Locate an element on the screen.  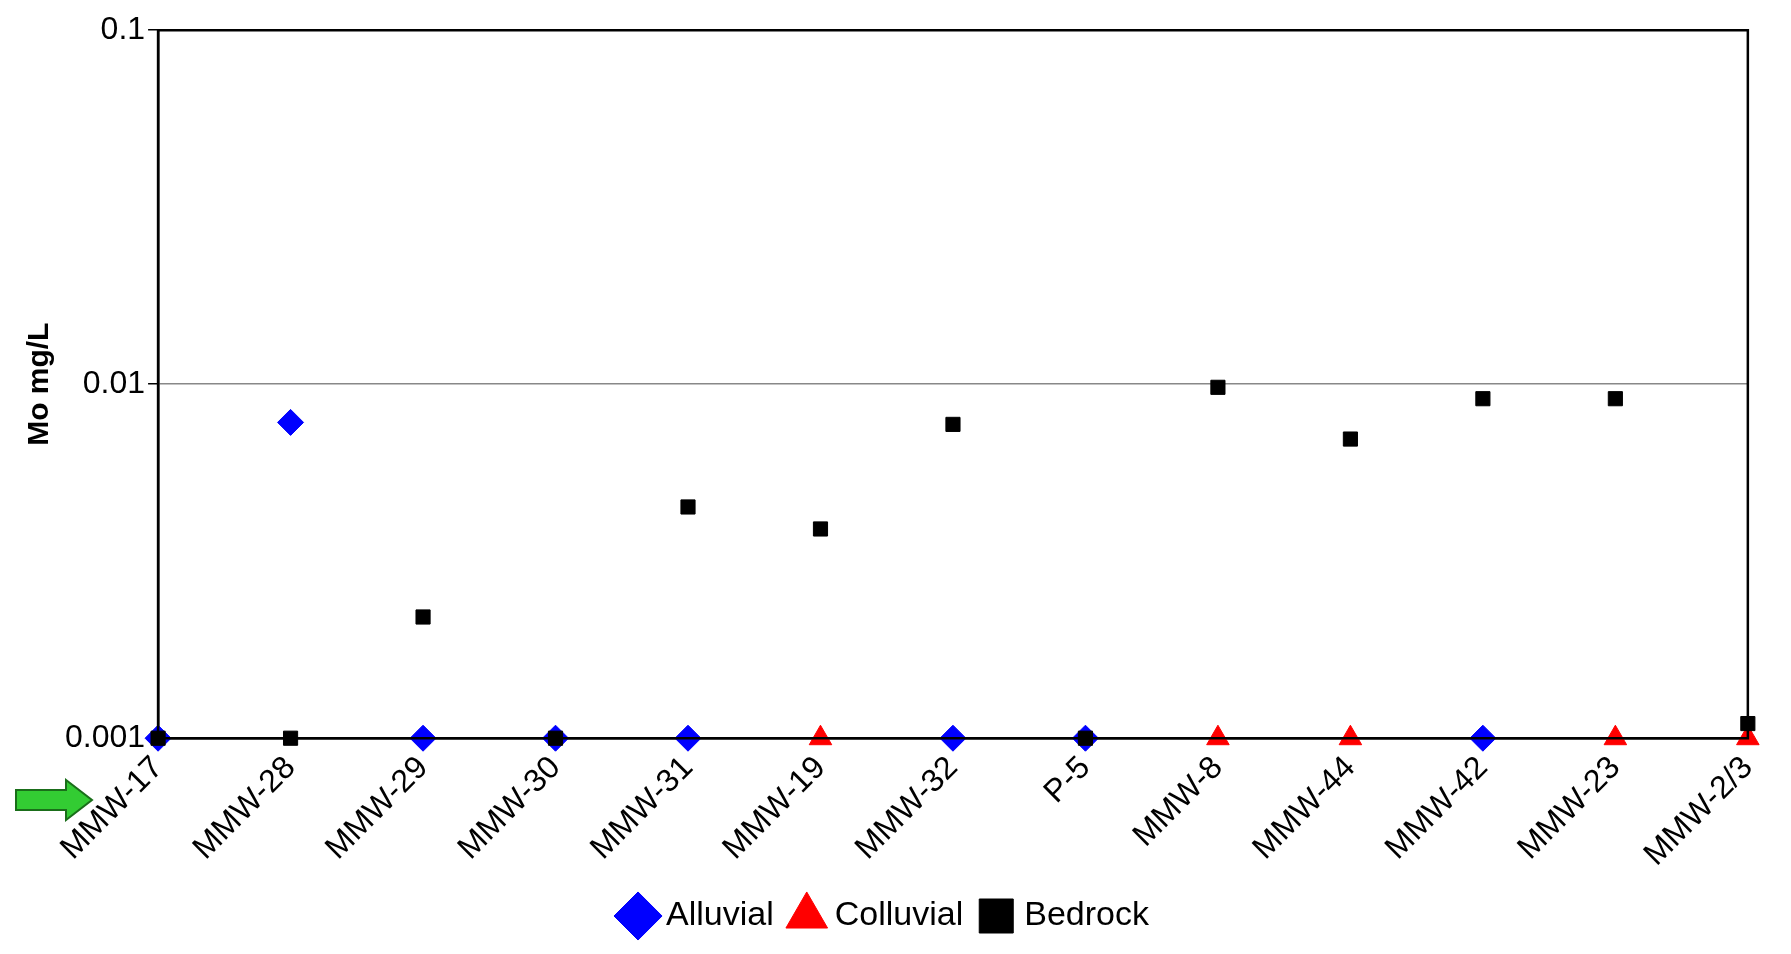
y-axis-title: Mo mg/L is located at coordinates (38, 384).